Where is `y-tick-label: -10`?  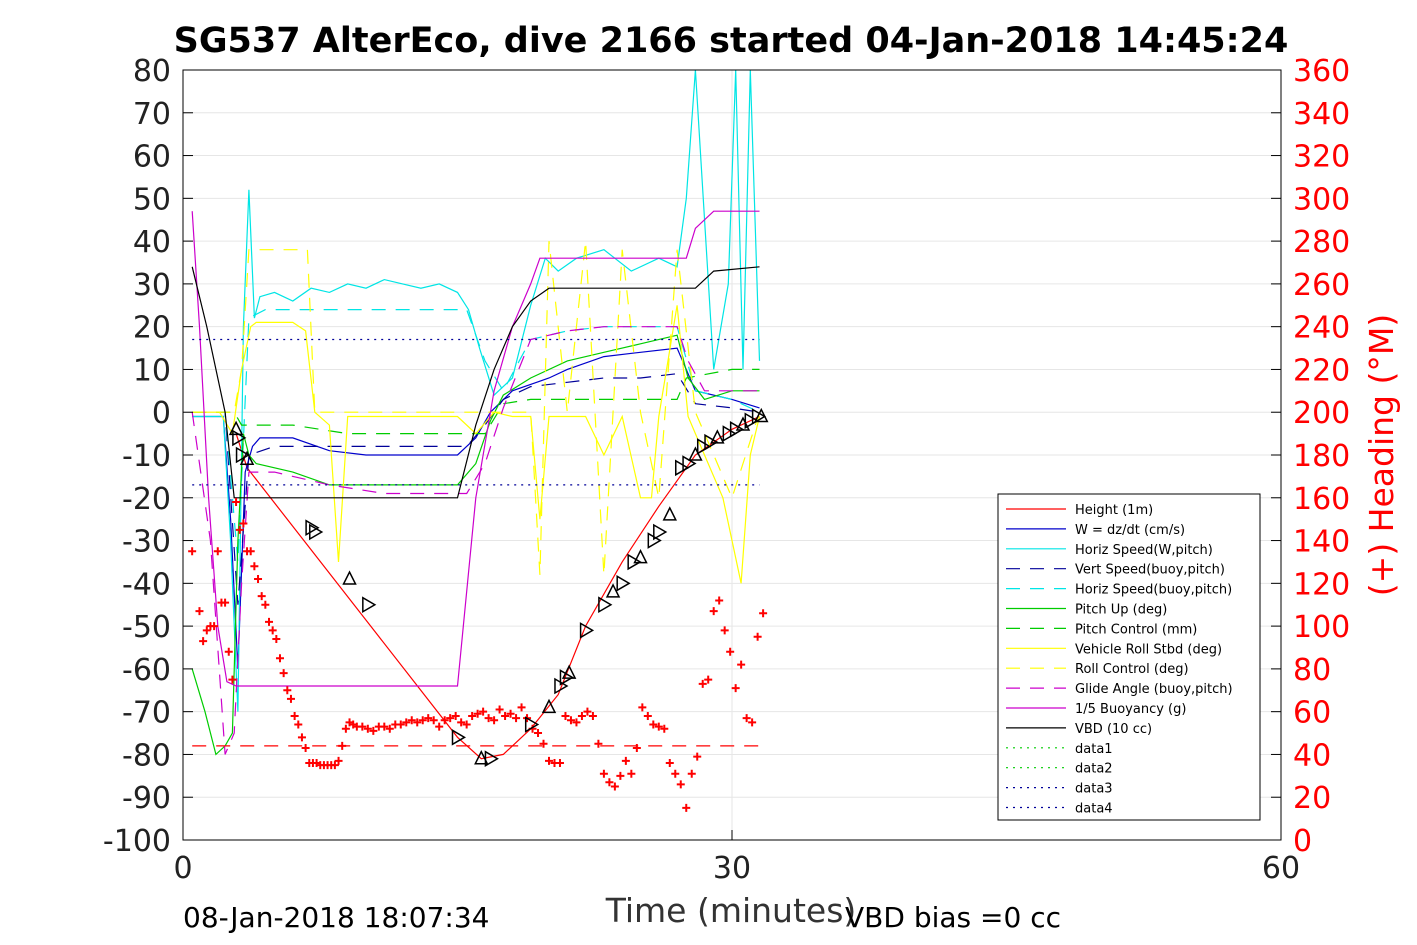
y-tick-label: -10 is located at coordinates (146, 456).